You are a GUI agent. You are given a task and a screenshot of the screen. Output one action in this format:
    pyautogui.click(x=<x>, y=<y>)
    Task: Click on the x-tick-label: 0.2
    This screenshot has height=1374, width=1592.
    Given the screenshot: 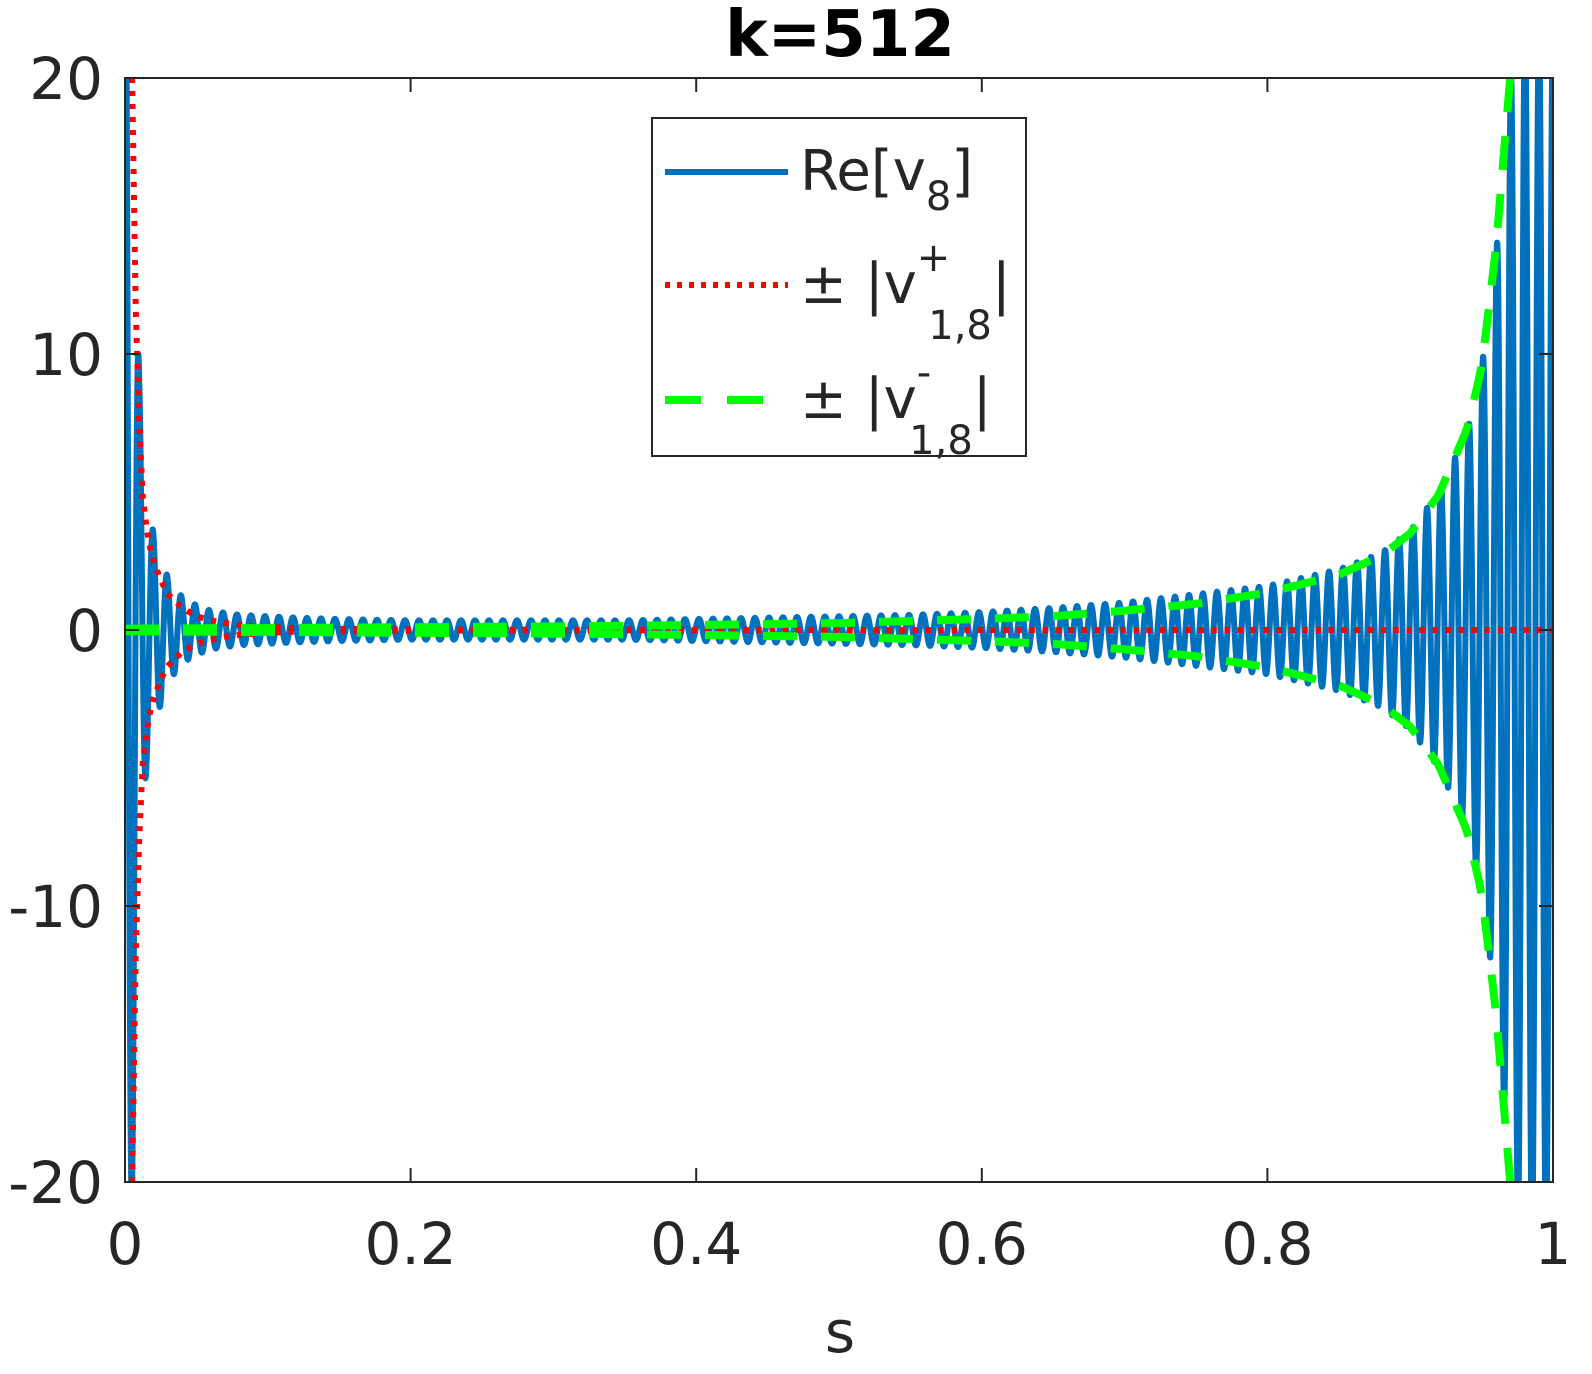 What is the action you would take?
    pyautogui.click(x=410, y=1244)
    